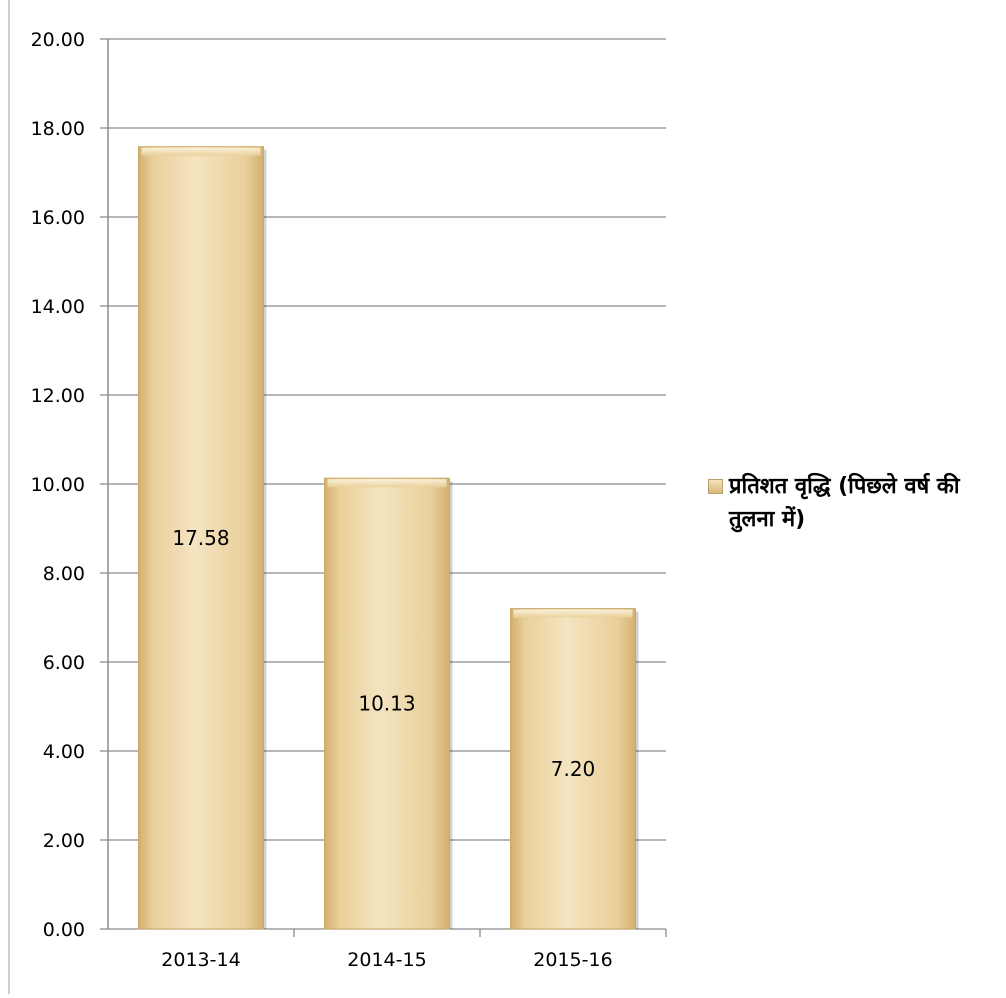 This screenshot has height=998, width=1006. What do you see at coordinates (64, 930) in the screenshot?
I see `y-tick-label: 0.00` at bounding box center [64, 930].